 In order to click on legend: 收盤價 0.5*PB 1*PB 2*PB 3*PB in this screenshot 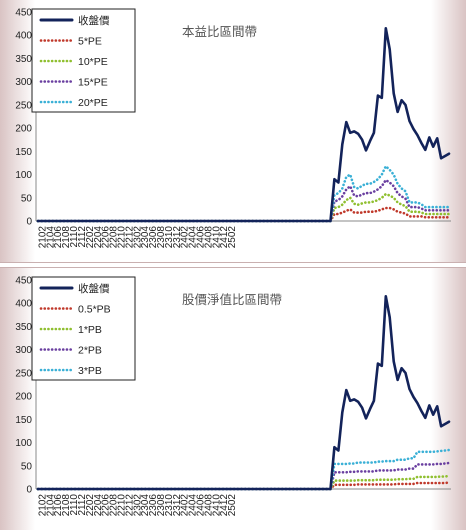, I will do `click(83, 328)`.